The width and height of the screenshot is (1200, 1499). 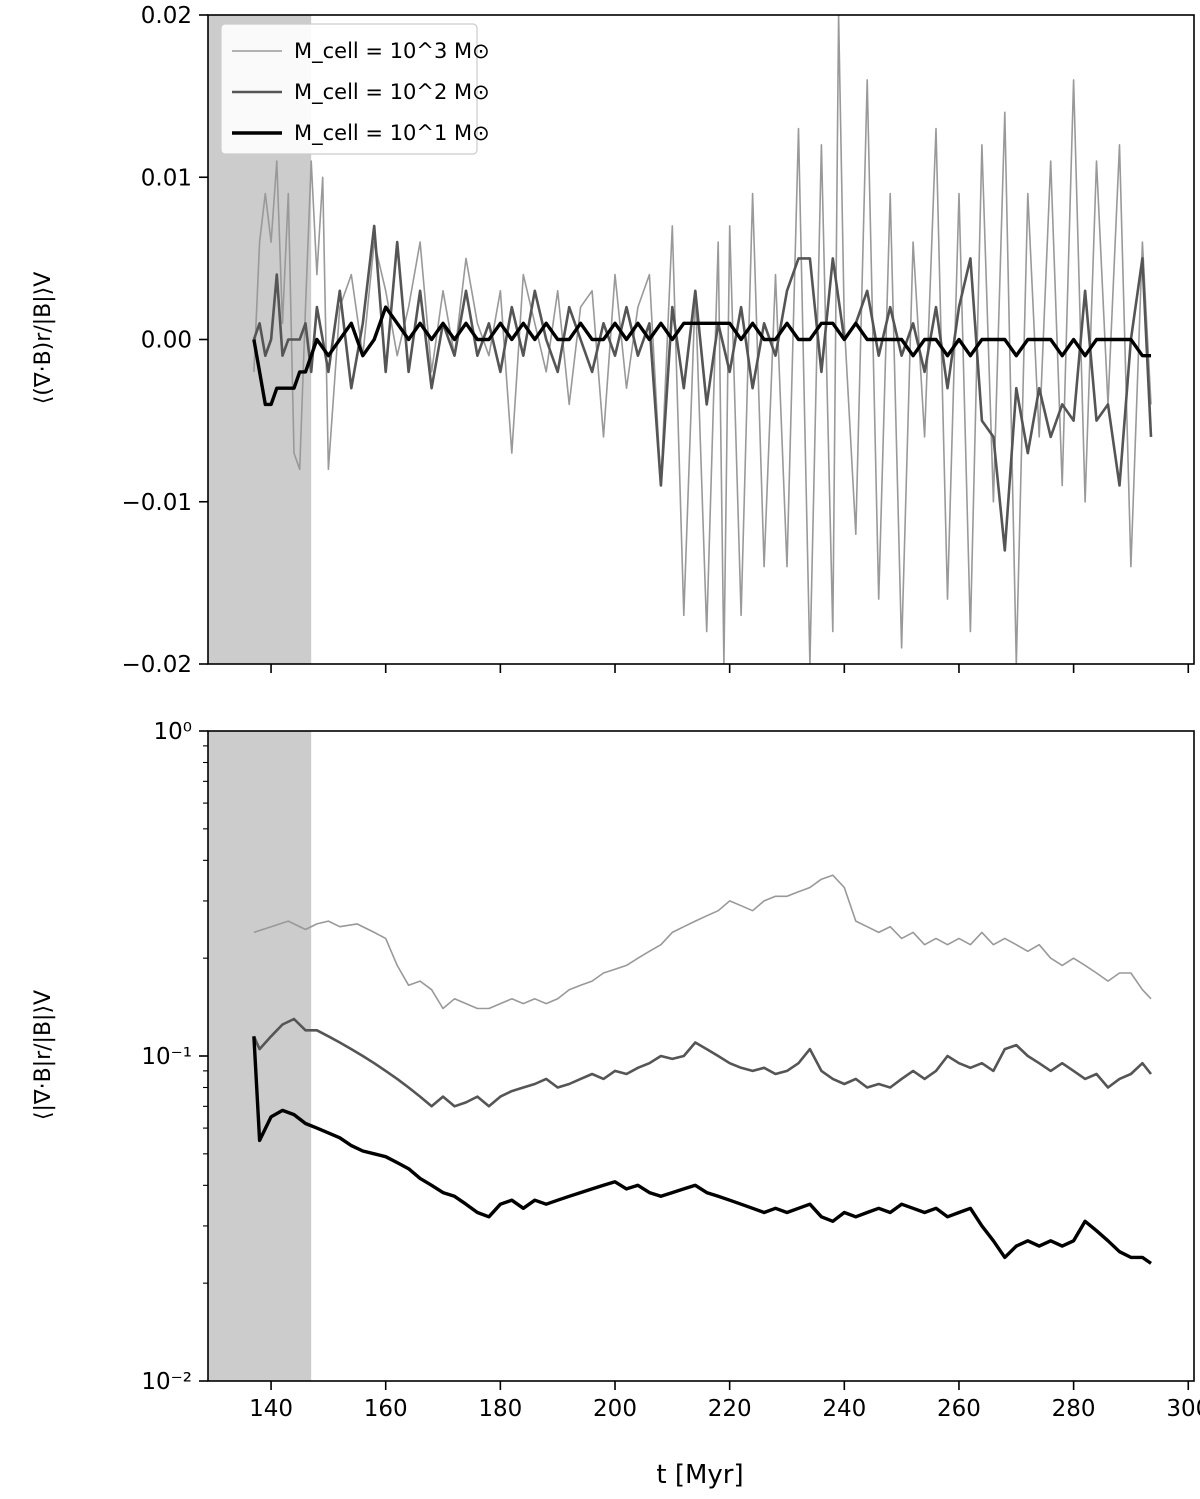 I want to click on y-tick-label: −0.02, so click(x=157, y=665).